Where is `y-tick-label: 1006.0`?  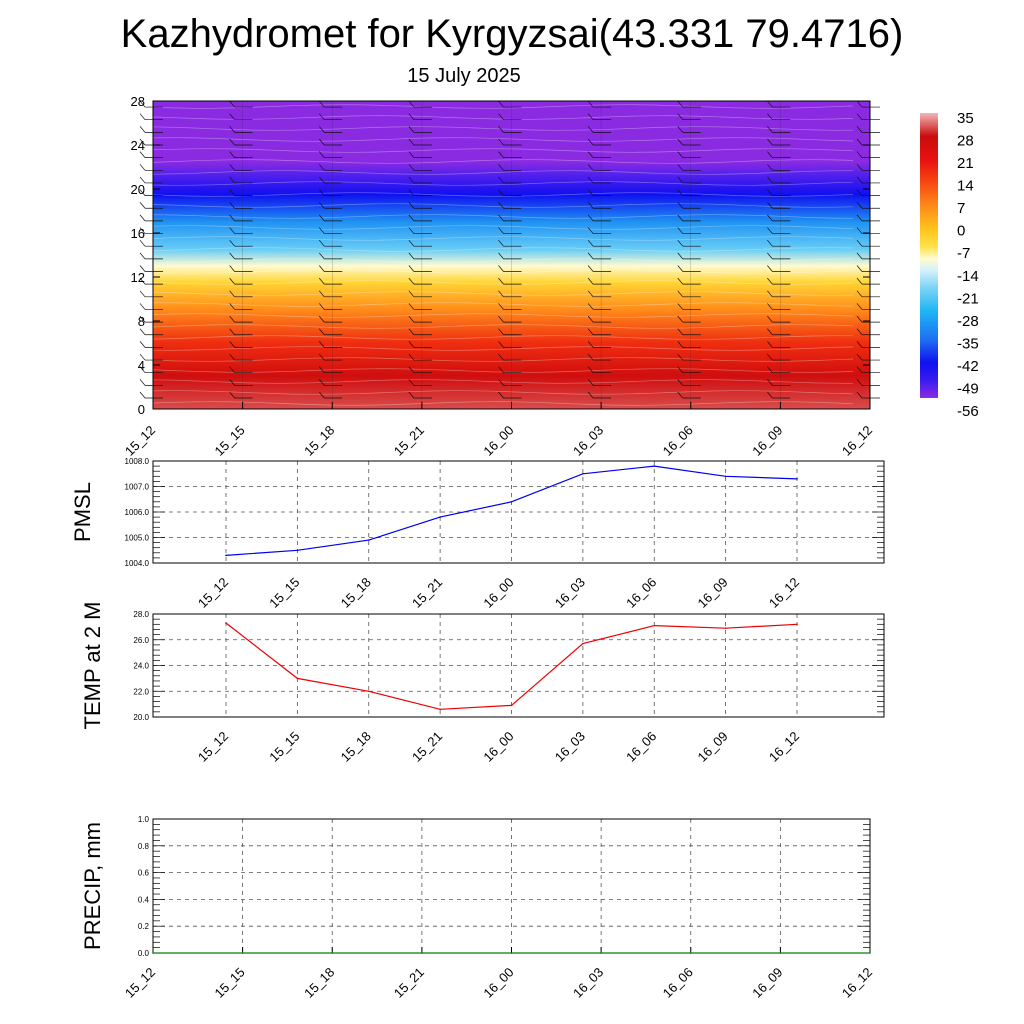
y-tick-label: 1006.0 is located at coordinates (137, 512).